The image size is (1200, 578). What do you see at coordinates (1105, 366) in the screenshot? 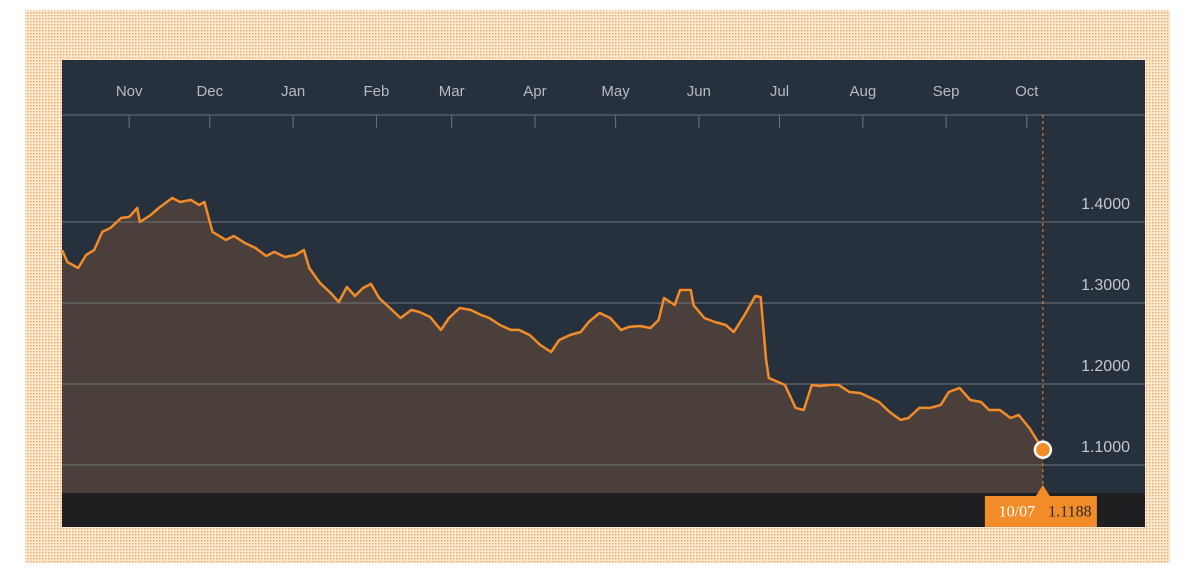
I see `y-tick-label: 1.2000` at bounding box center [1105, 366].